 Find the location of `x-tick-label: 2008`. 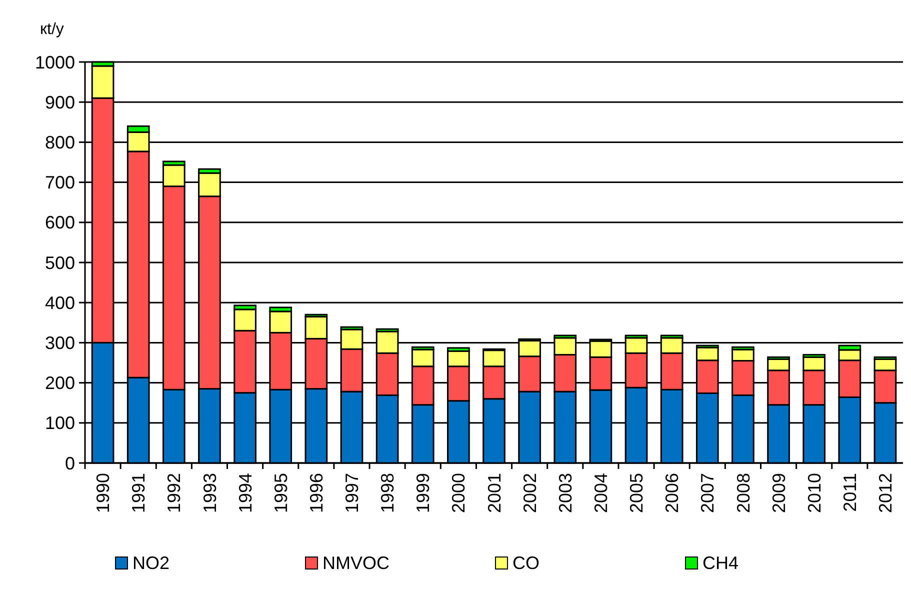

x-tick-label: 2008 is located at coordinates (743, 493).